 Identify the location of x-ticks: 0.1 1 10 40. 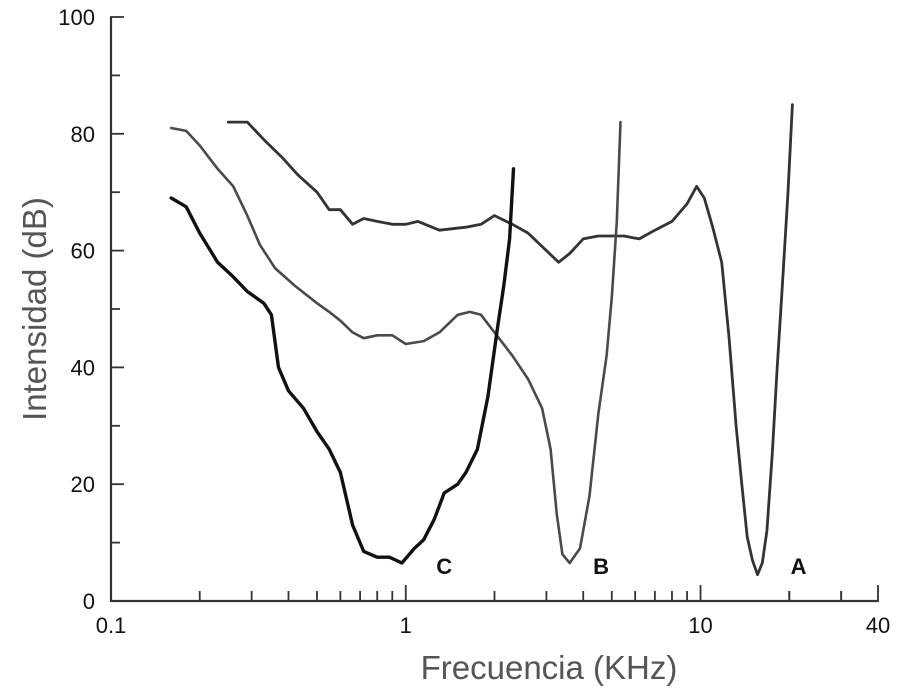
(493, 611).